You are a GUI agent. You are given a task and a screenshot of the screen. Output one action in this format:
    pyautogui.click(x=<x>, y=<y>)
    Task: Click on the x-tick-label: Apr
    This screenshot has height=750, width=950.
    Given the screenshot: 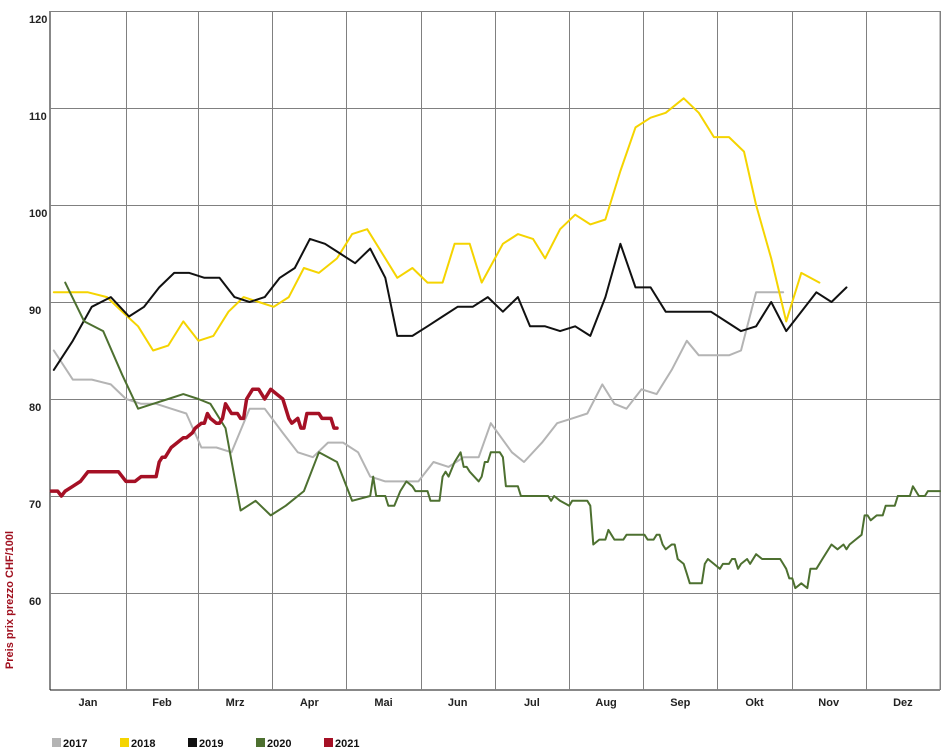 What is the action you would take?
    pyautogui.click(x=310, y=703)
    